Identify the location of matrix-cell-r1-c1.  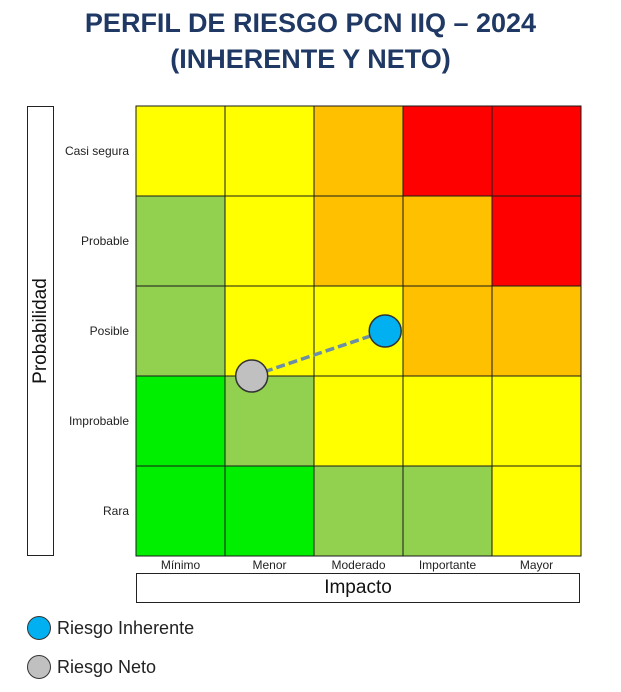
(269, 241).